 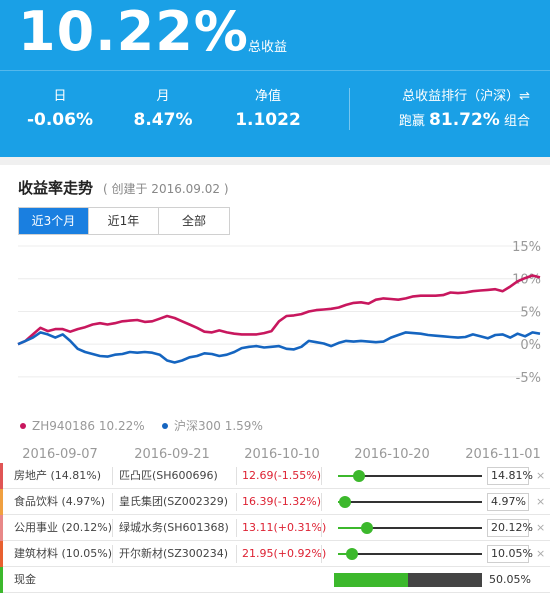 What do you see at coordinates (88, 426) in the screenshot?
I see `legend-entry: ZH940186 10.22%` at bounding box center [88, 426].